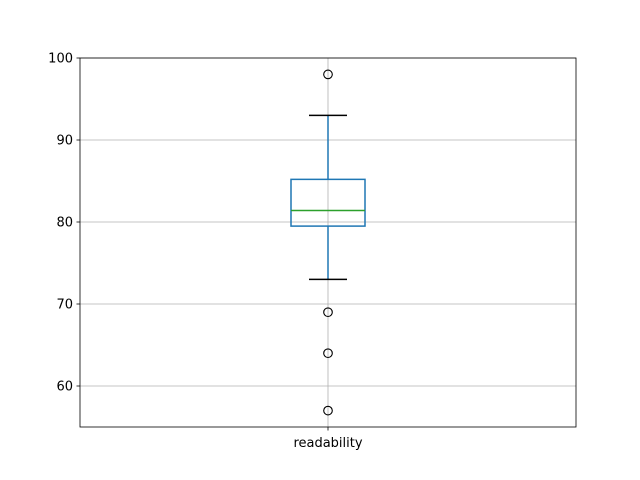  Describe the element at coordinates (64, 305) in the screenshot. I see `y-tick-label: 70` at that location.